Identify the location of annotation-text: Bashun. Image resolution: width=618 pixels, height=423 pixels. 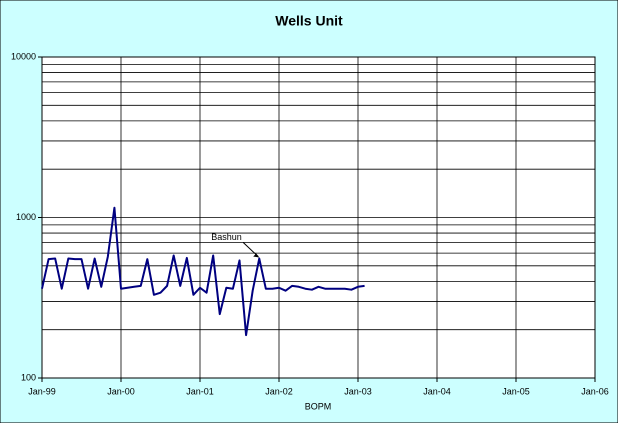
(226, 237).